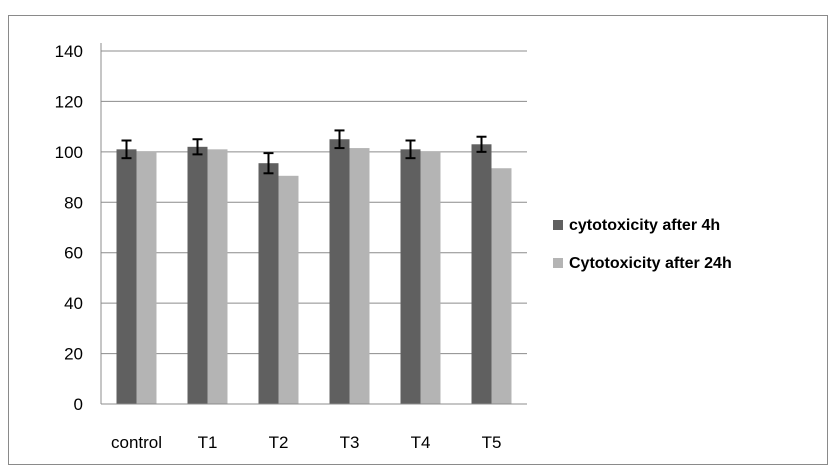 The width and height of the screenshot is (838, 473). Describe the element at coordinates (644, 225) in the screenshot. I see `legend-label: cytotoxicity after 4h` at that location.